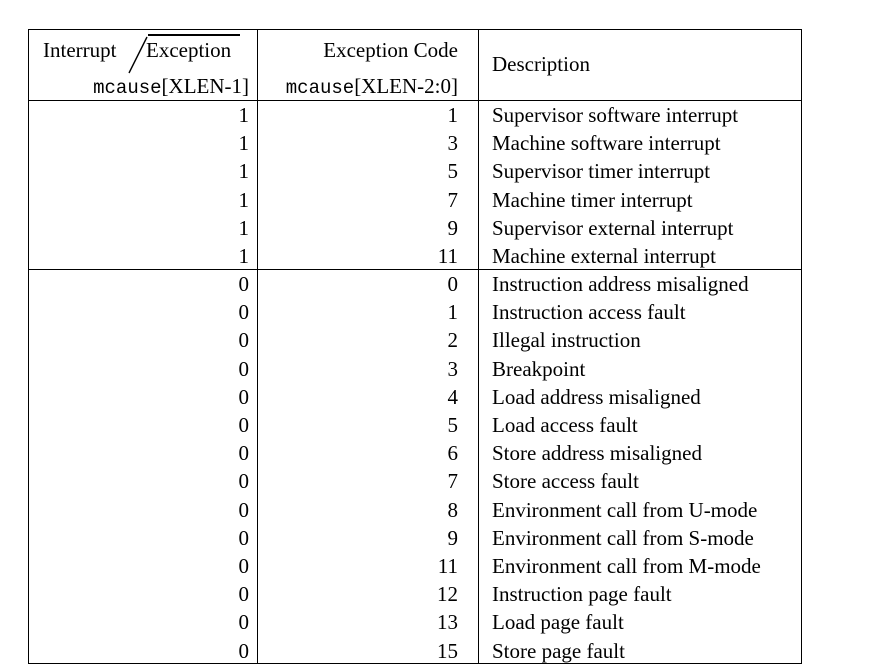 The width and height of the screenshot is (886, 672). Describe the element at coordinates (604, 256) in the screenshot. I see `description-cell: Machine external interrupt` at that location.